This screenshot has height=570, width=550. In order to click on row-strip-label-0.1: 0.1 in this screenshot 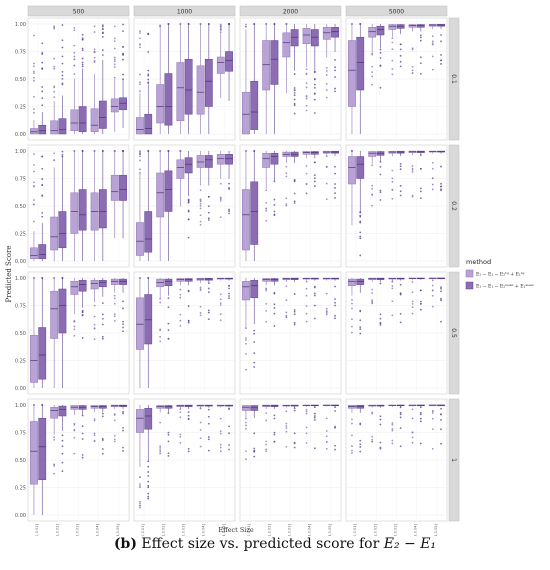, I will do `click(453, 79)`.